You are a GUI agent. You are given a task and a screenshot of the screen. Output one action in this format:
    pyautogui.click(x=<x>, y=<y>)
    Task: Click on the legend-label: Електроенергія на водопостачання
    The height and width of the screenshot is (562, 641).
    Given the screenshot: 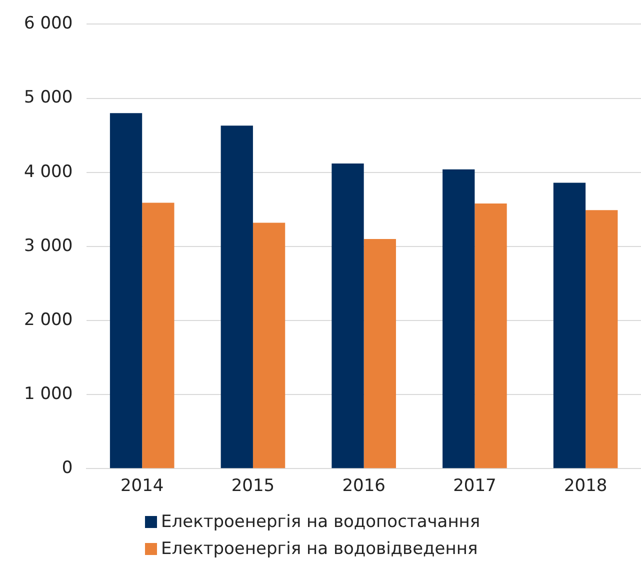 What is the action you would take?
    pyautogui.click(x=320, y=522)
    